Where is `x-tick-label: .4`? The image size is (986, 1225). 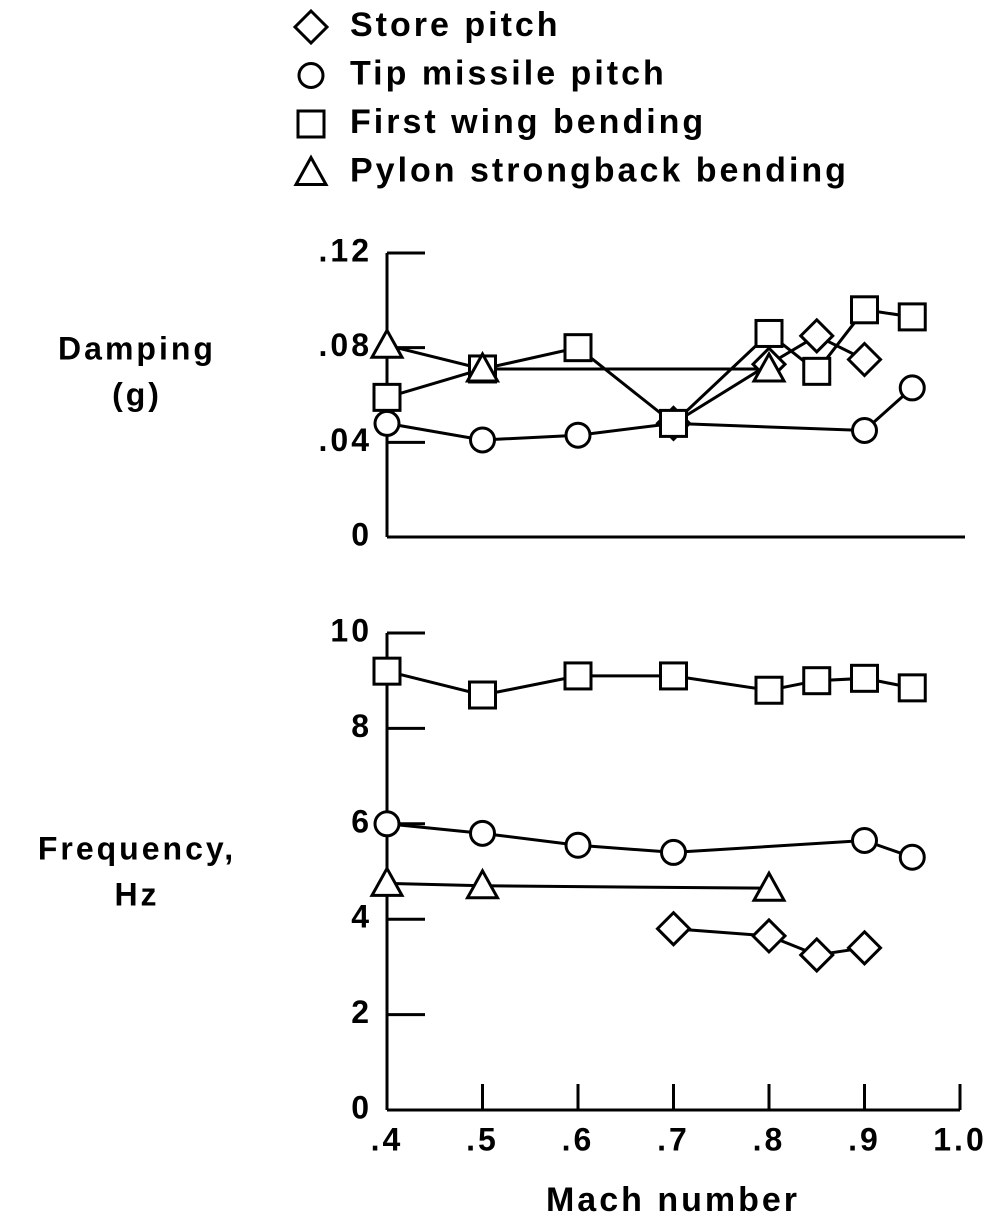
x-tick-label: .4 is located at coordinates (387, 1139).